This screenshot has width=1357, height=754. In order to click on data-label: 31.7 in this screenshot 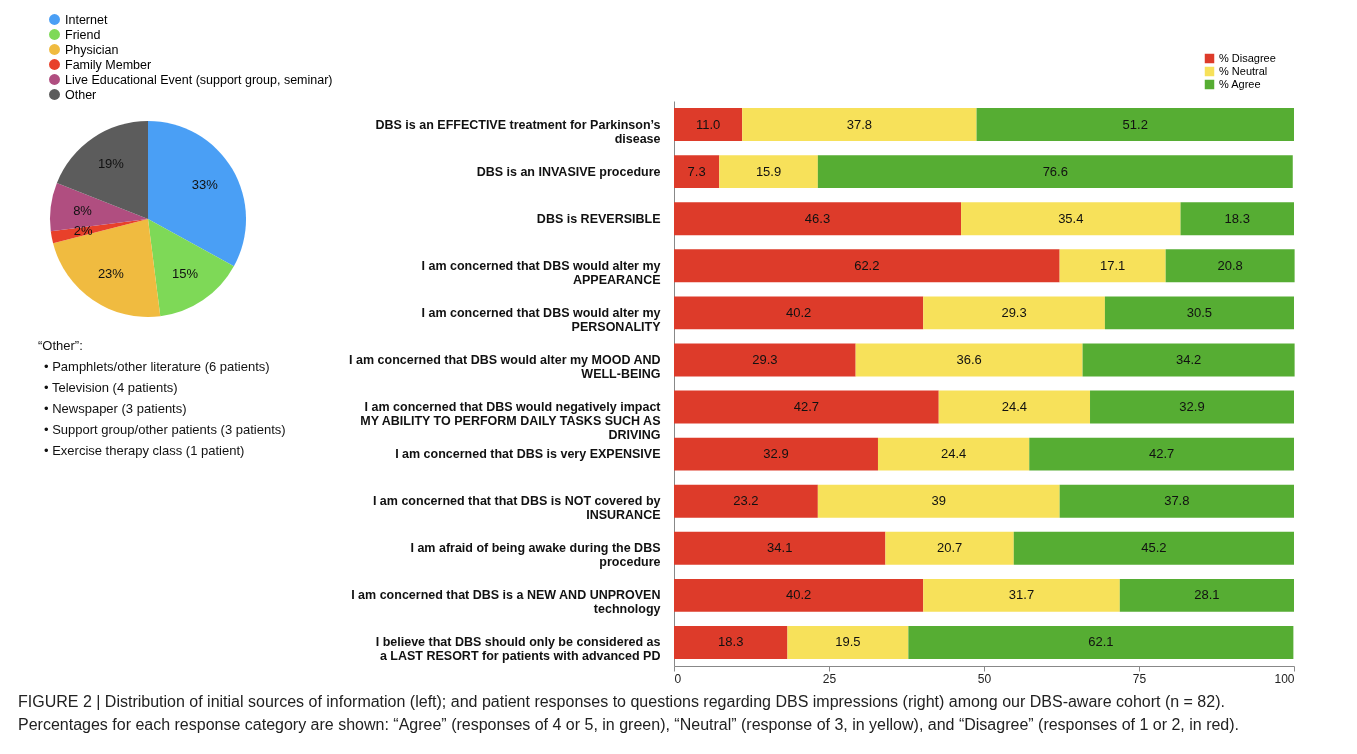, I will do `click(1021, 595)`.